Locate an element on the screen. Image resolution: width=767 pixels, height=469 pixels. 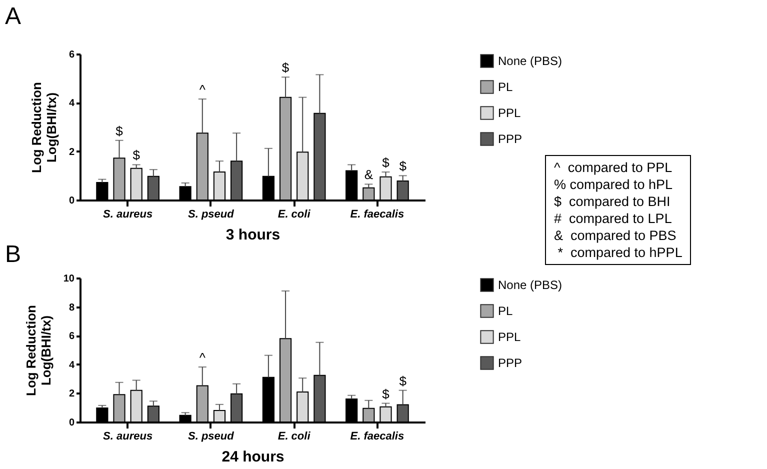
x-axis-title: 24 hours is located at coordinates (253, 457).